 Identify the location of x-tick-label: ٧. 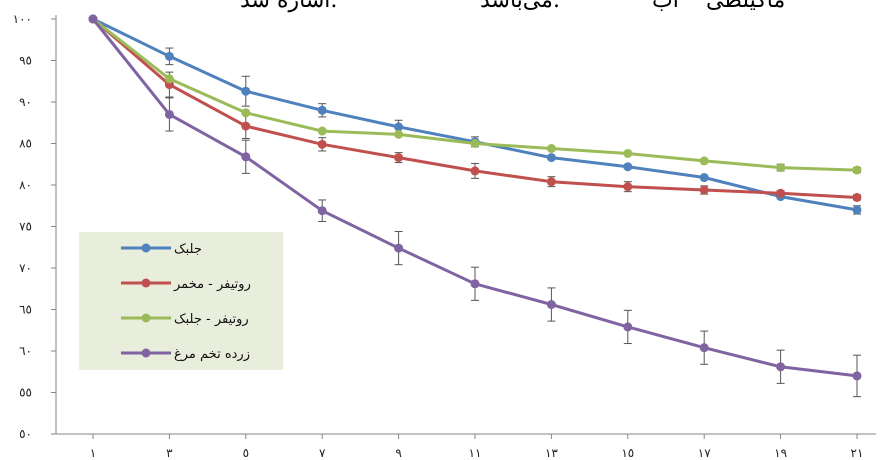
(322, 453).